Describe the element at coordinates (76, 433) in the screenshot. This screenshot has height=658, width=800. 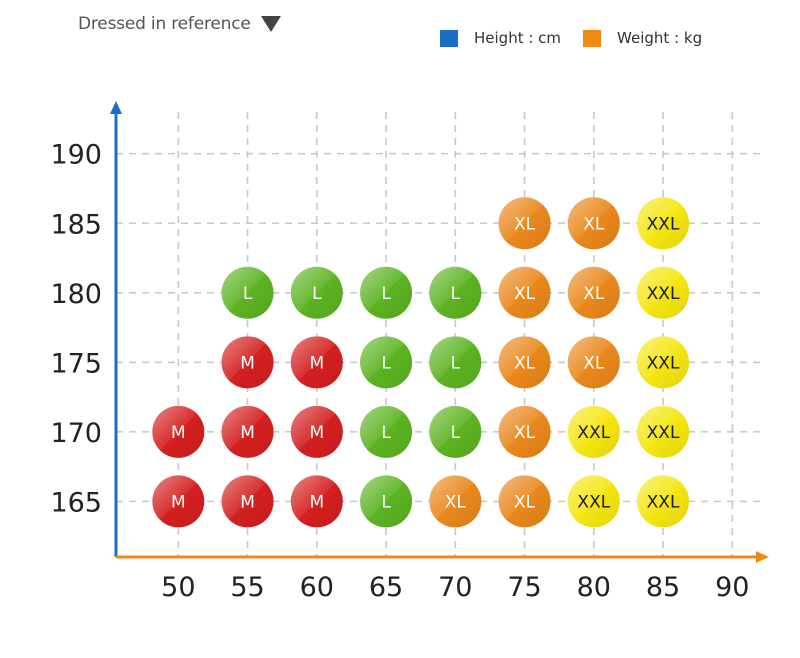
I see `y-tick-label: 170` at that location.